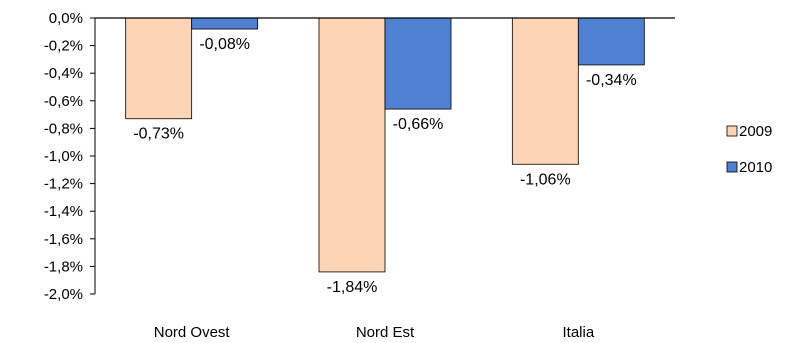 This screenshot has width=794, height=343. I want to click on category-labels: Nord Ovest Nord Est Italia, so click(374, 332).